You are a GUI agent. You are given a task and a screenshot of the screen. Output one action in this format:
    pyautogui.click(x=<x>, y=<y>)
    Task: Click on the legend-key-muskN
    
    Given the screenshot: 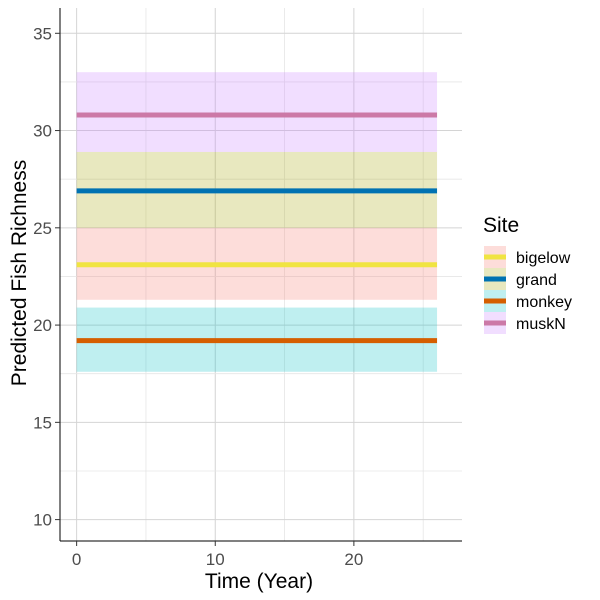 What is the action you would take?
    pyautogui.click(x=495, y=323)
    